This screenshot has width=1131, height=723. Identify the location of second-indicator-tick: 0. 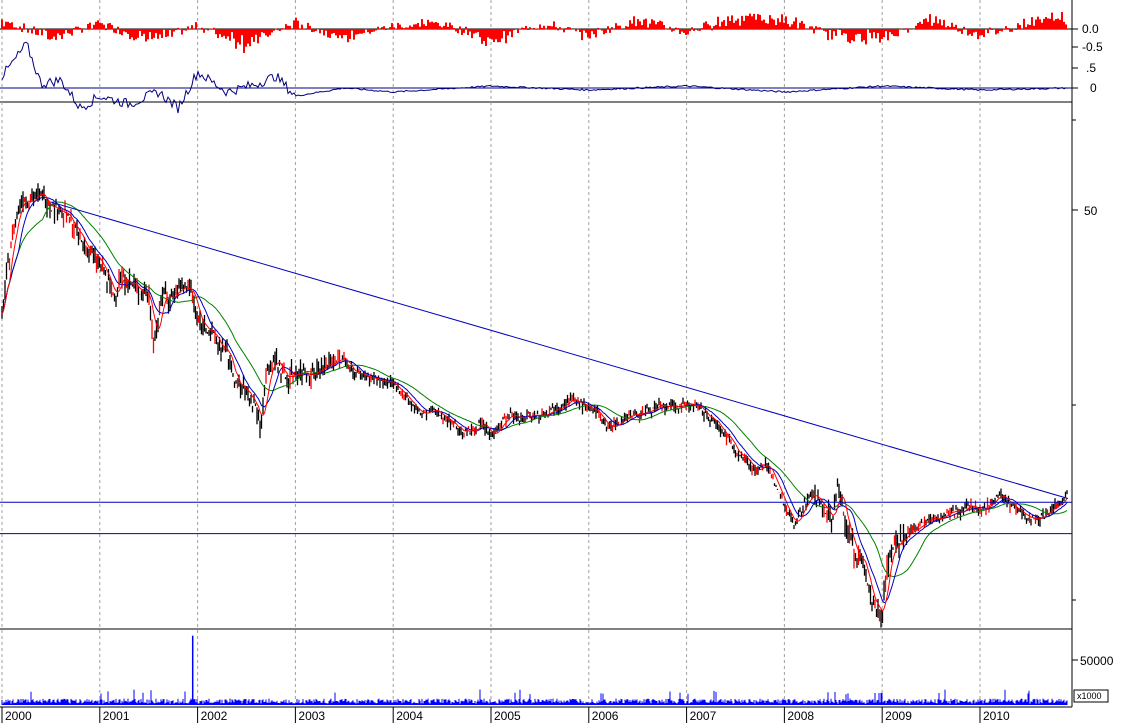
(1084, 88).